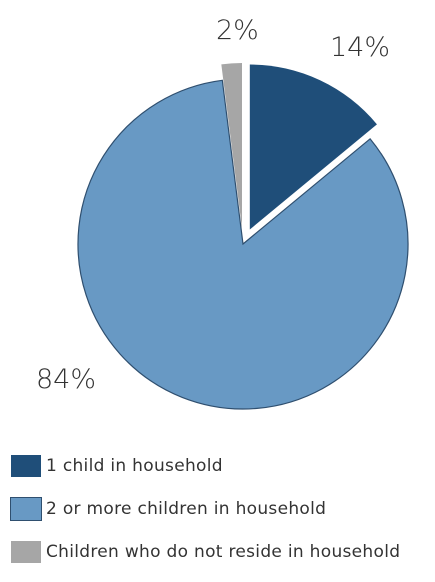  Describe the element at coordinates (134, 466) in the screenshot. I see `legend-label-one-child: 1 child in household` at that location.